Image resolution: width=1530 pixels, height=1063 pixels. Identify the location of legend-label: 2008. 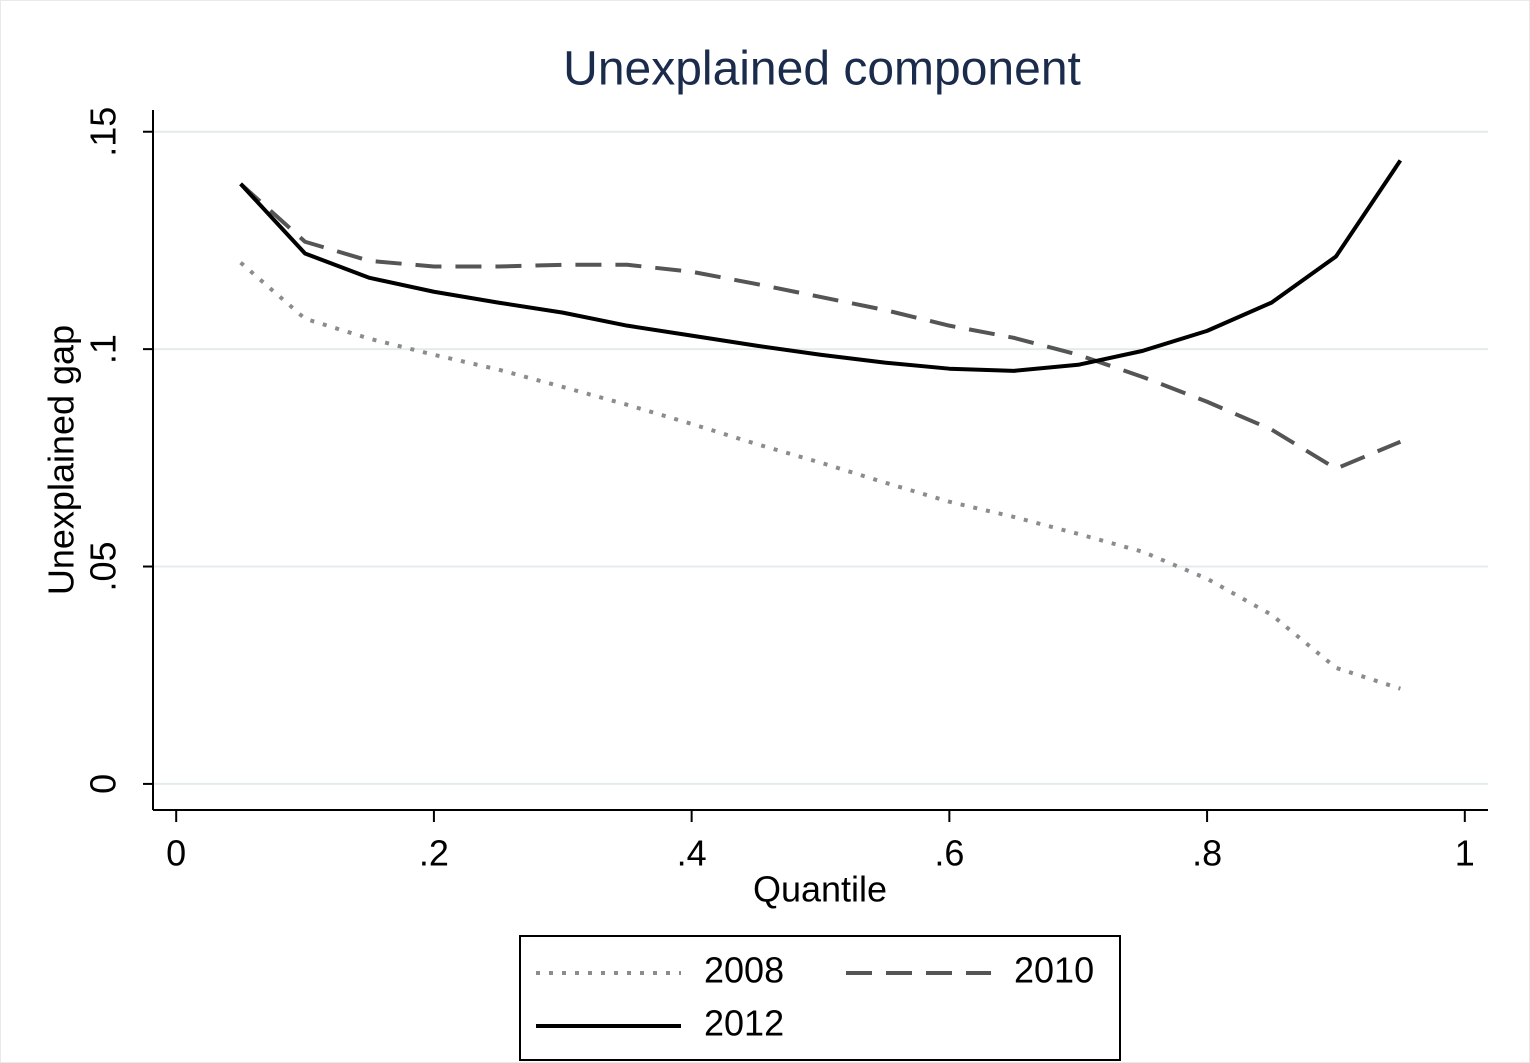
(744, 970).